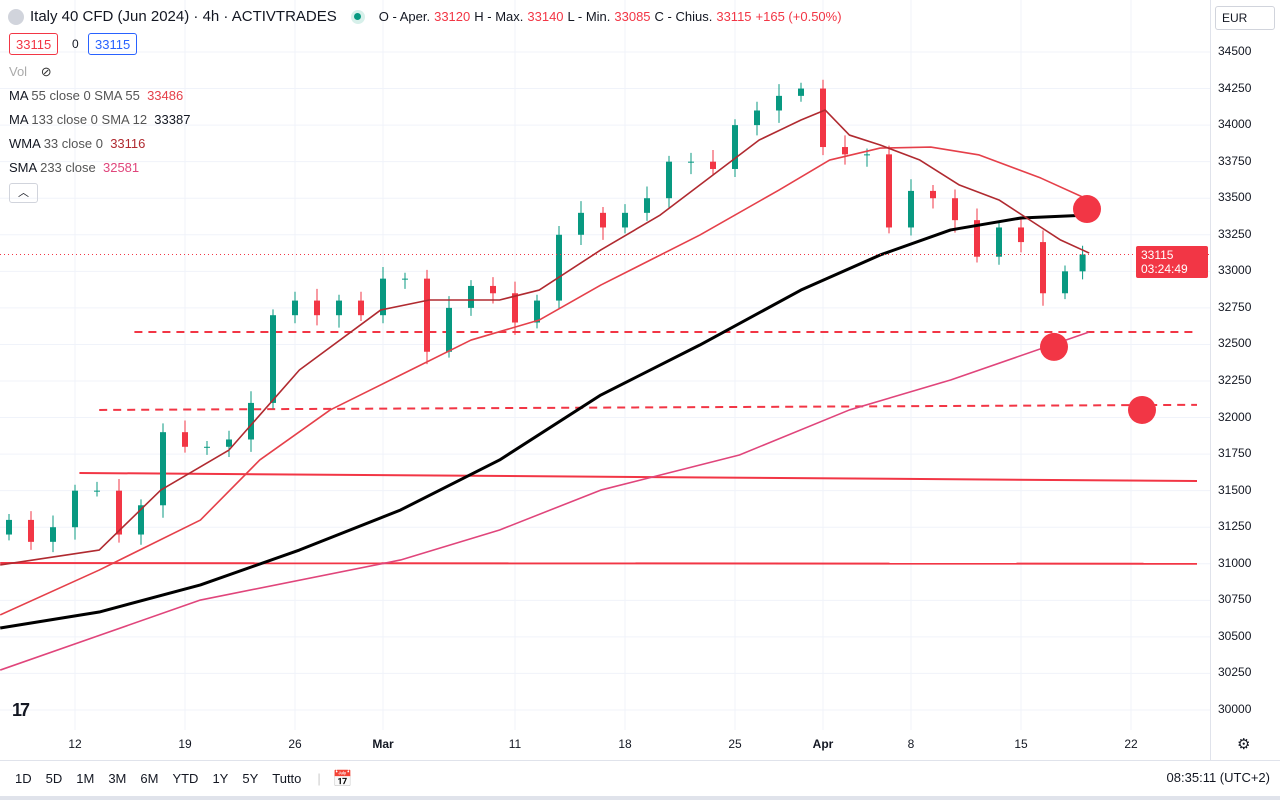 This screenshot has width=1280, height=800. Describe the element at coordinates (89, 119) in the screenshot. I see `indicator-params: 133 close 0 SMA 12` at that location.